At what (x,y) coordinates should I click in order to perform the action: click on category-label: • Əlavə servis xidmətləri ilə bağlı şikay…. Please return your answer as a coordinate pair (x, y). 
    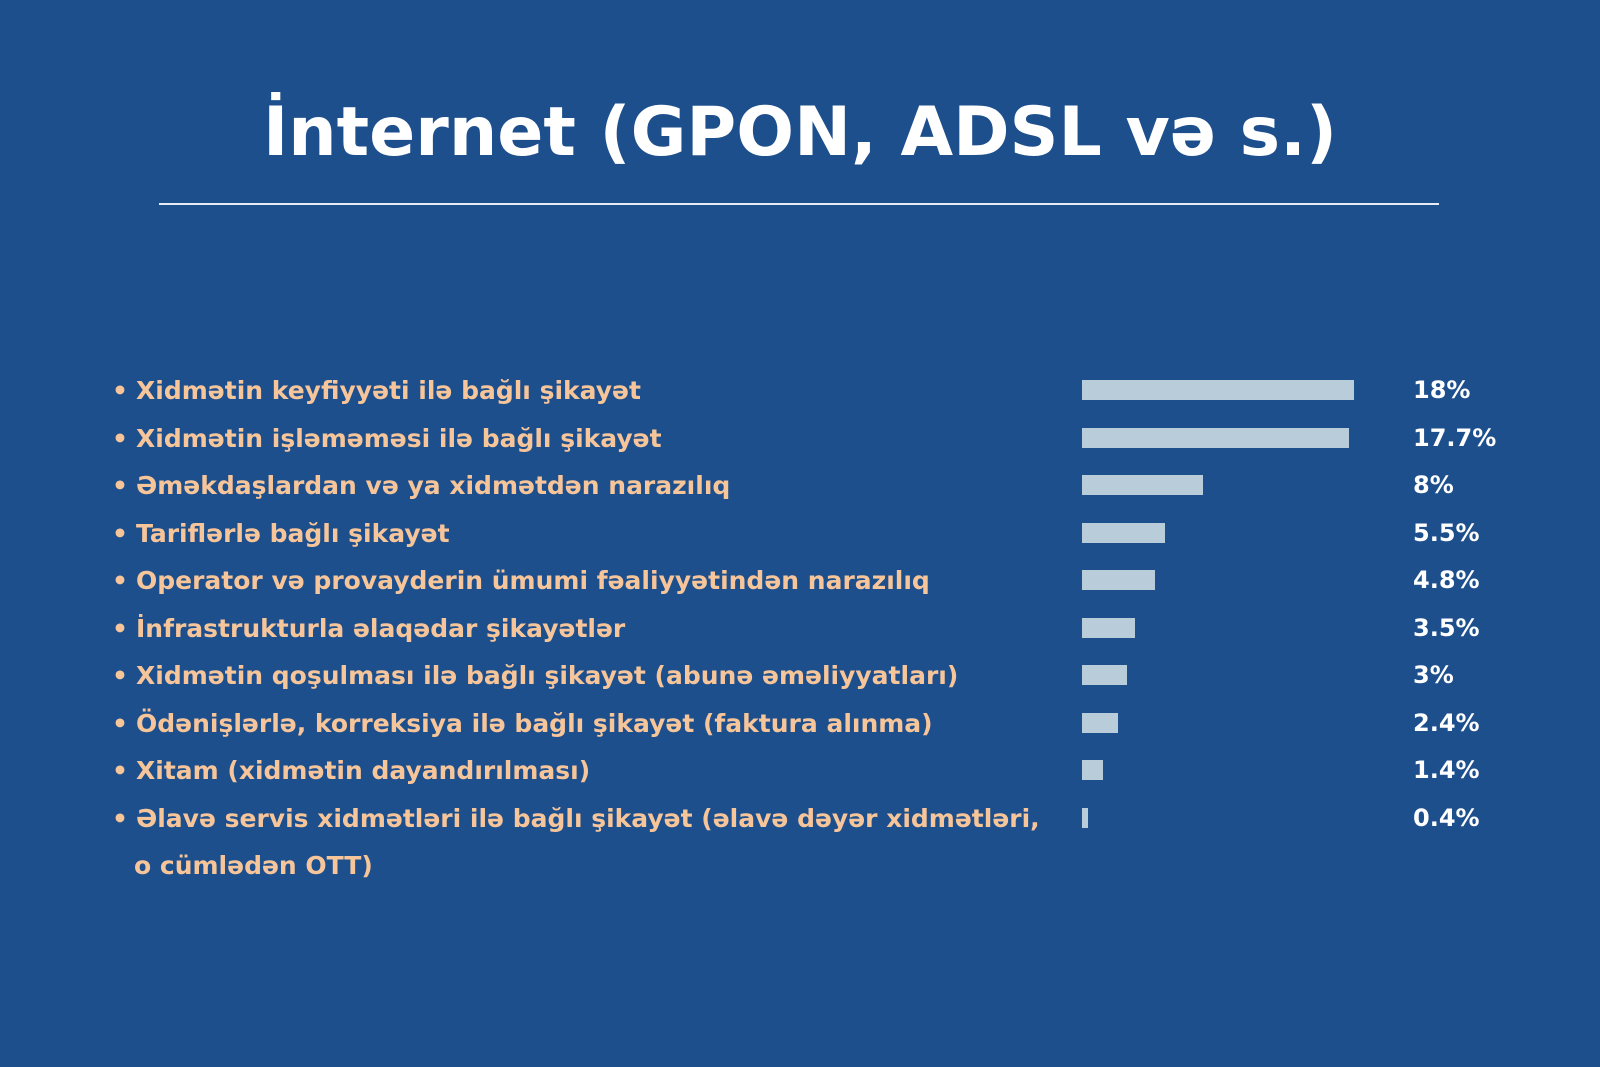
    Looking at the image, I should click on (587, 842).